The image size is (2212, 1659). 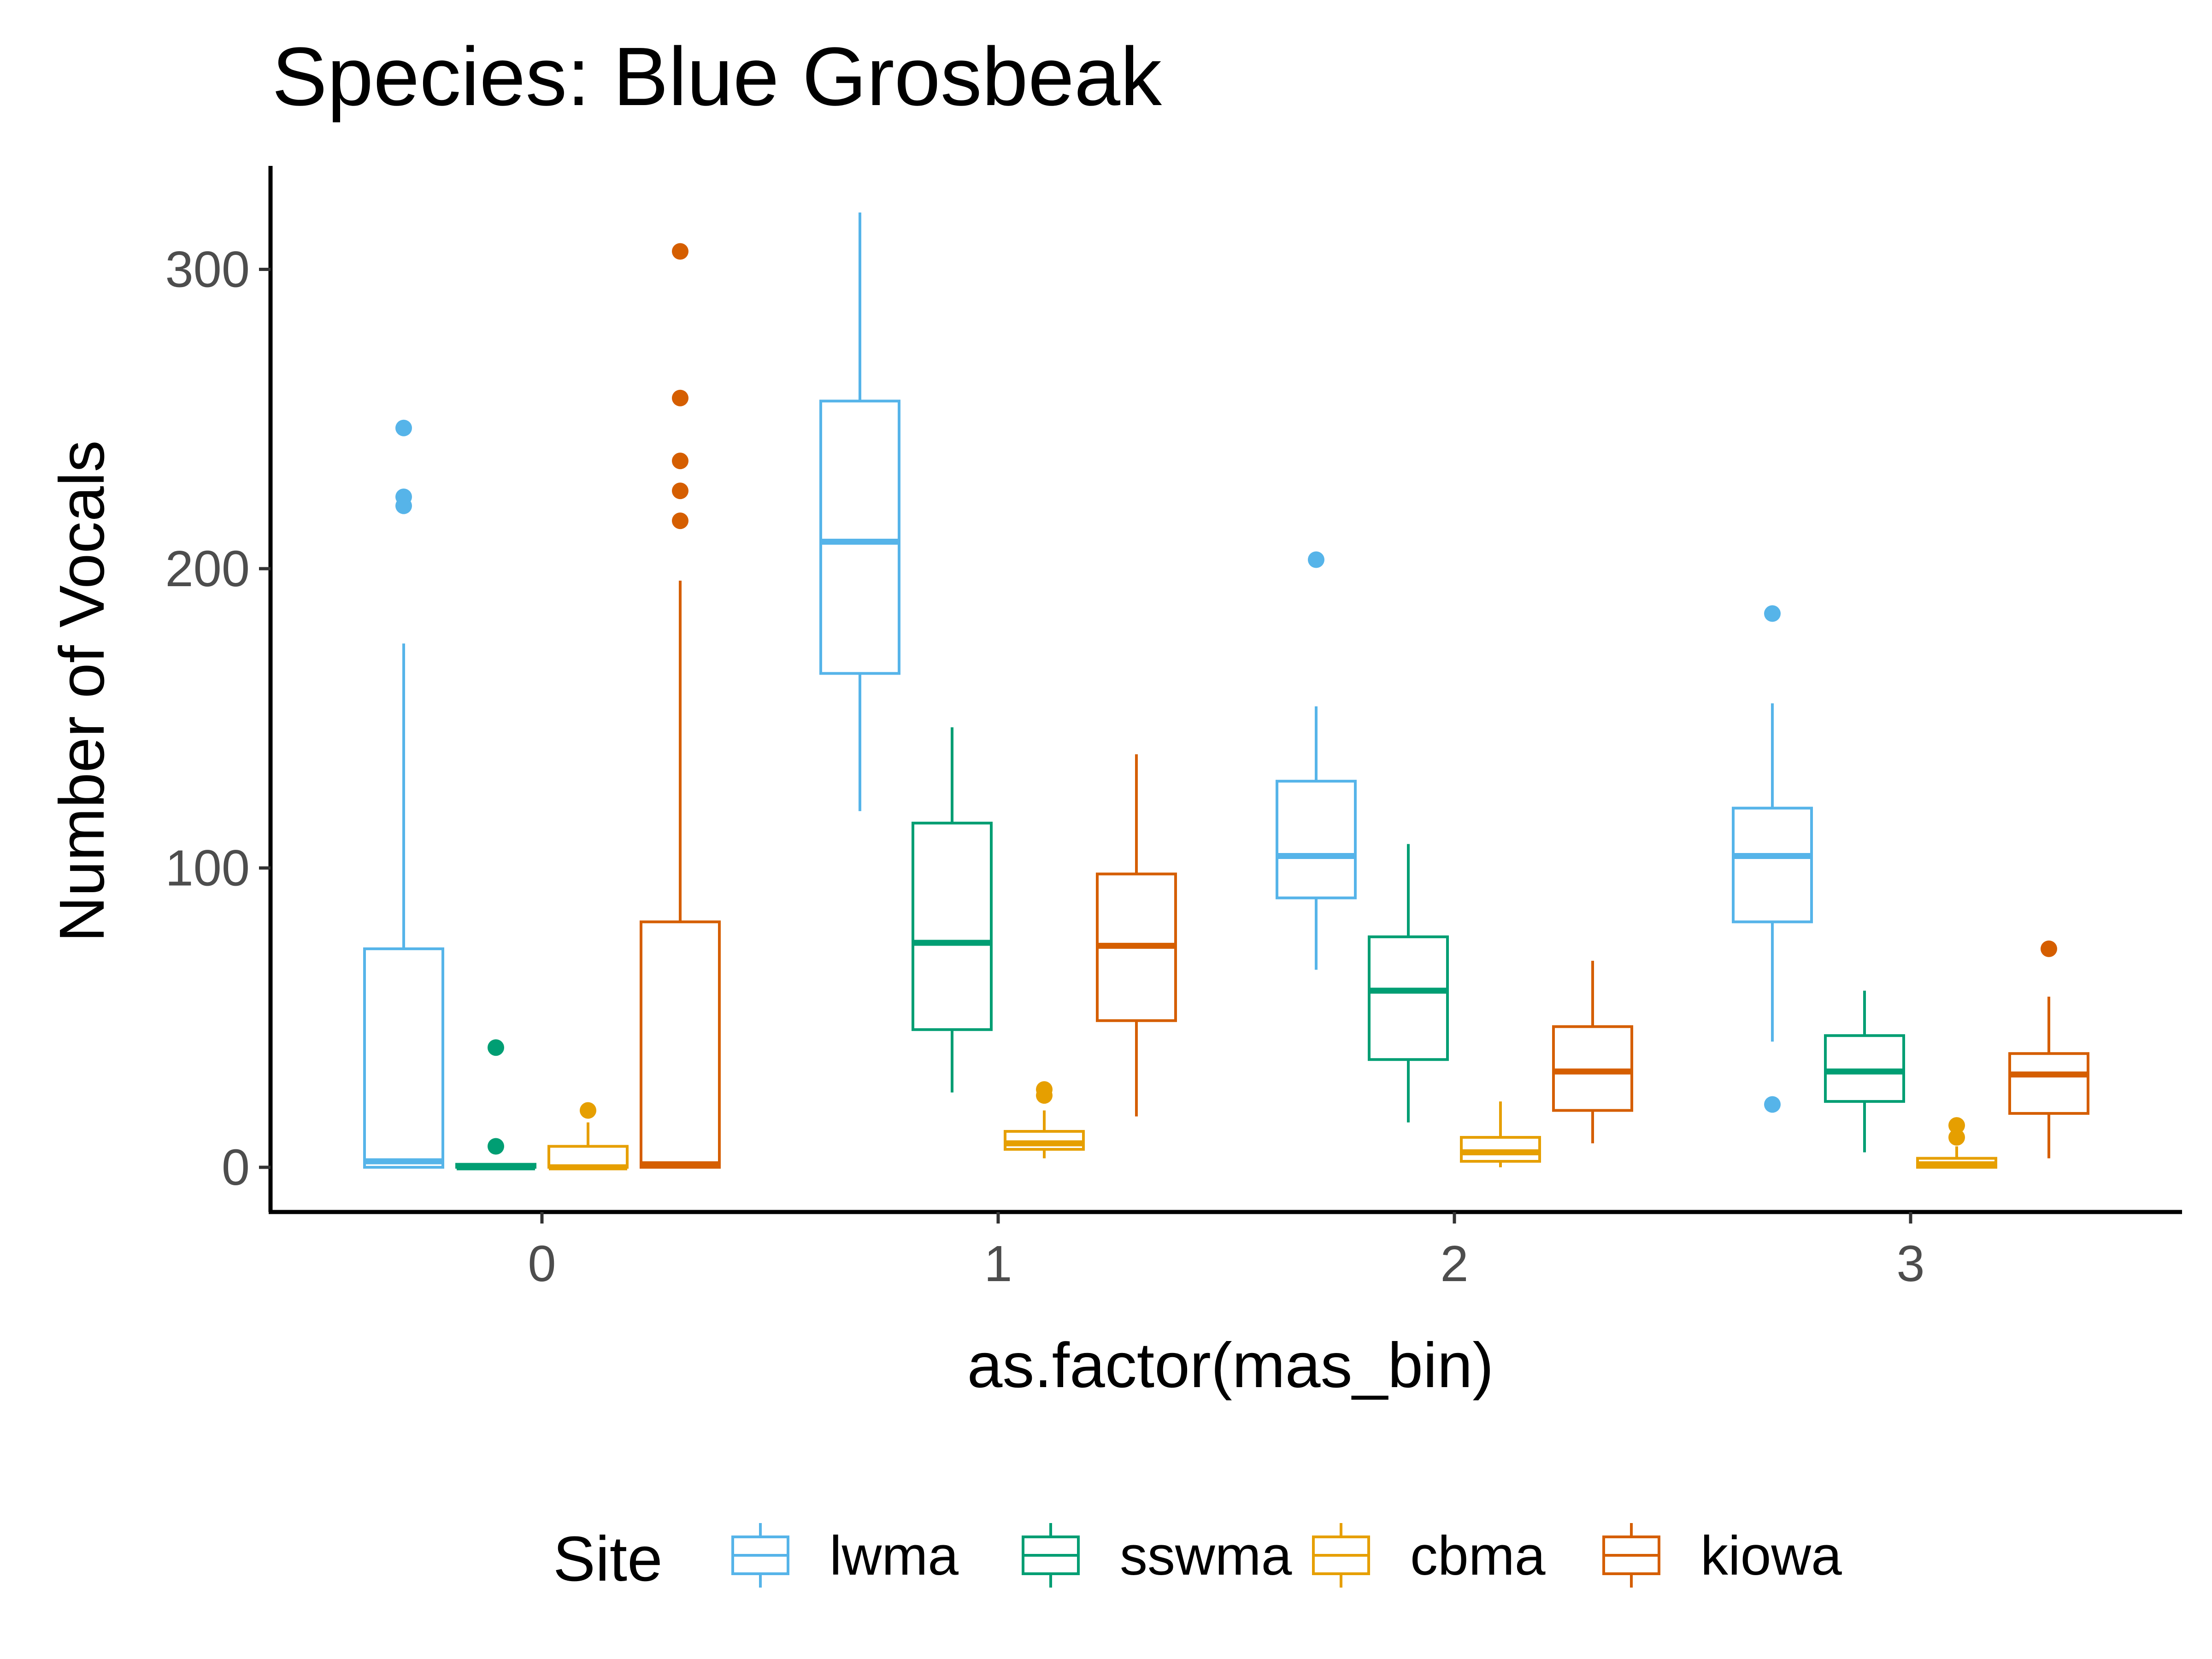 What do you see at coordinates (1910, 1263) in the screenshot?
I see `x-tick-label: 3` at bounding box center [1910, 1263].